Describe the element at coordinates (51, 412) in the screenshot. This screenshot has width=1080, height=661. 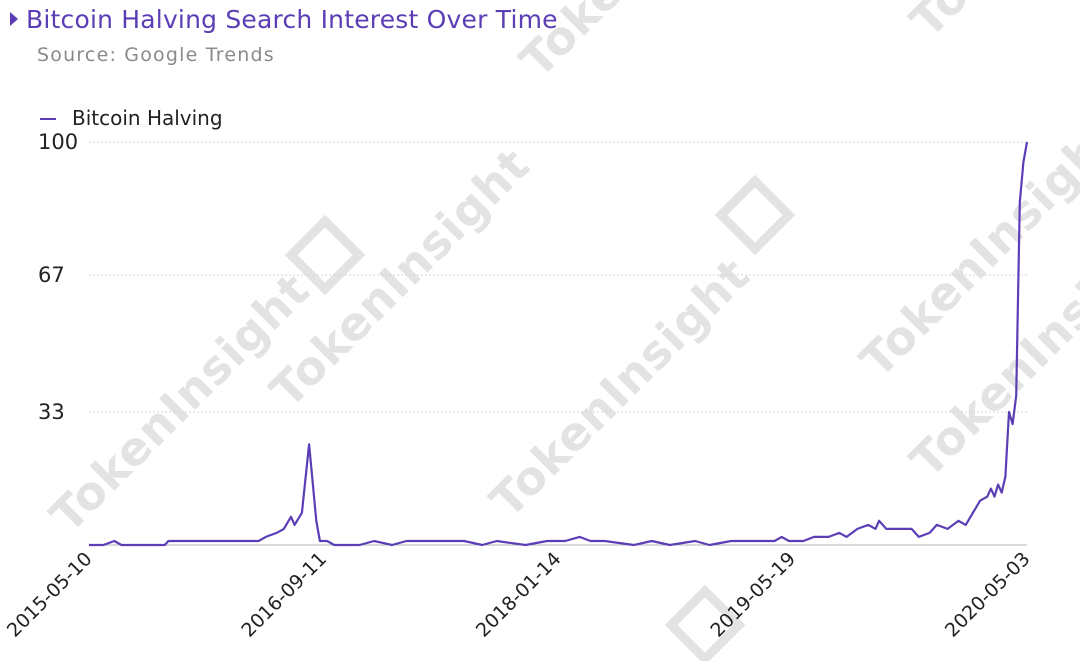
I see `y-tick-label: 33` at that location.